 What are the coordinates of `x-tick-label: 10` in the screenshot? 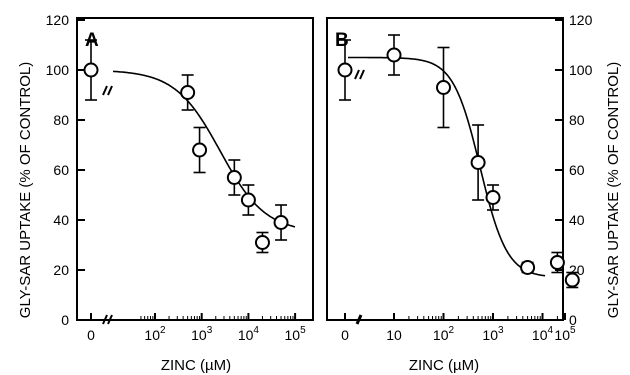 It's located at (394, 335).